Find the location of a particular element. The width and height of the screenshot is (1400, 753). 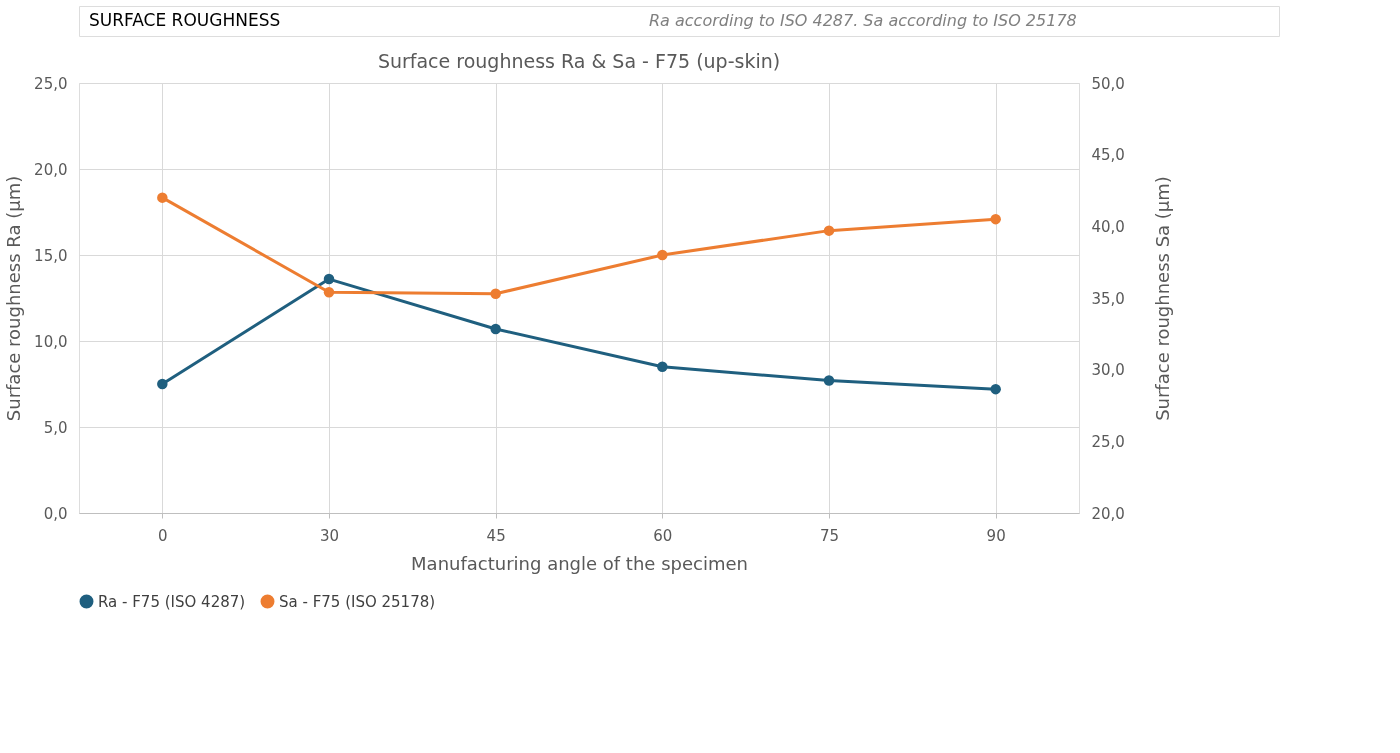

y2-tick-label: 40,0 is located at coordinates (1108, 226).